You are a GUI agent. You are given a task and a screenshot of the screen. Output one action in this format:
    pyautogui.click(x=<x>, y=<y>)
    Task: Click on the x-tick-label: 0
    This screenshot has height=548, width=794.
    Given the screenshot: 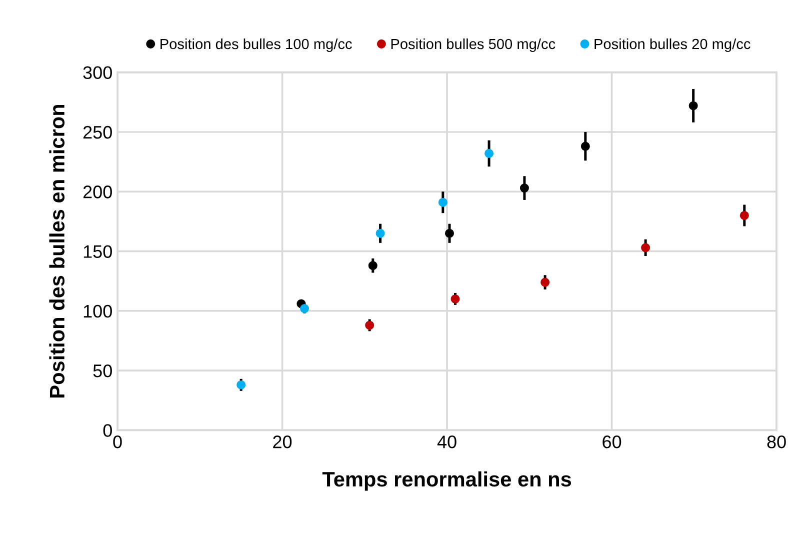 What is the action you would take?
    pyautogui.click(x=117, y=442)
    